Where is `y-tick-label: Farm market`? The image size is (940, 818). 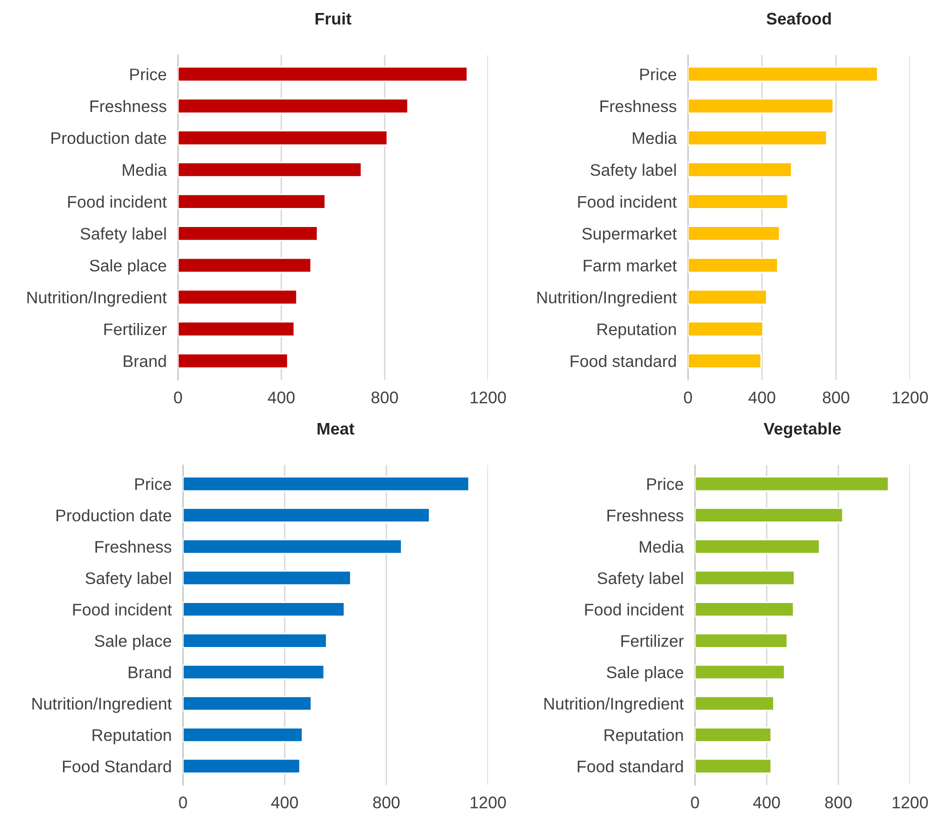 y-tick-label: Farm market is located at coordinates (630, 265).